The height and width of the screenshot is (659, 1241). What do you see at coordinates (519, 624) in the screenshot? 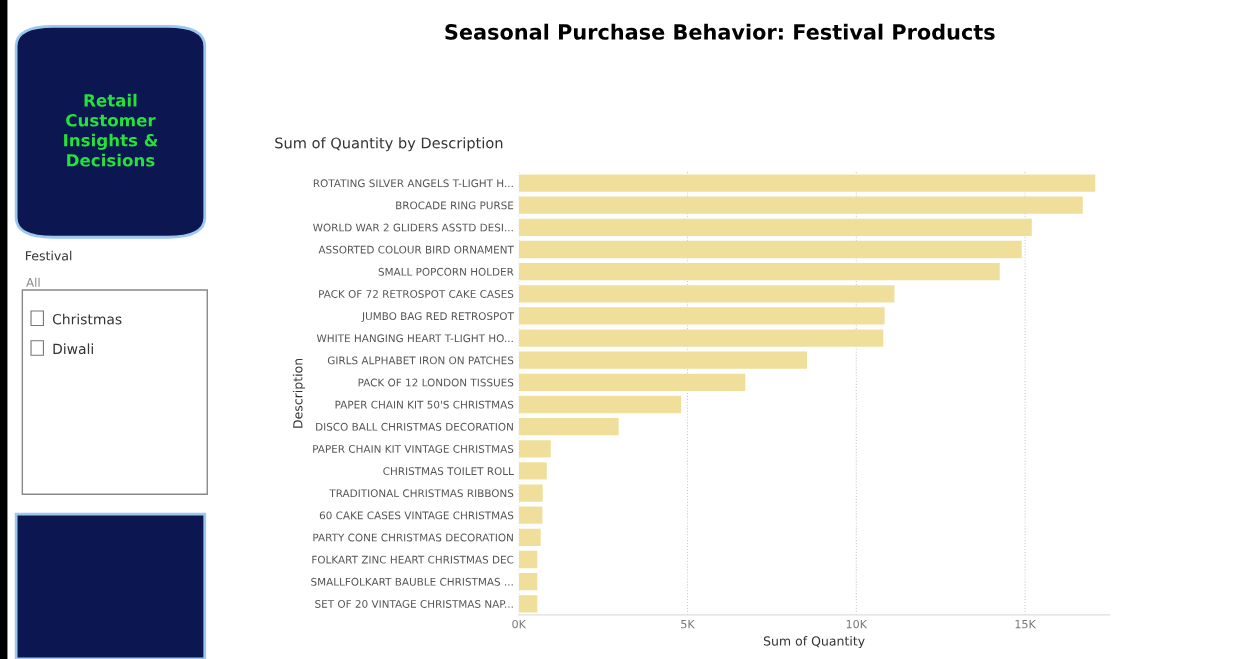
I see `x-tick-label: 0K` at bounding box center [519, 624].